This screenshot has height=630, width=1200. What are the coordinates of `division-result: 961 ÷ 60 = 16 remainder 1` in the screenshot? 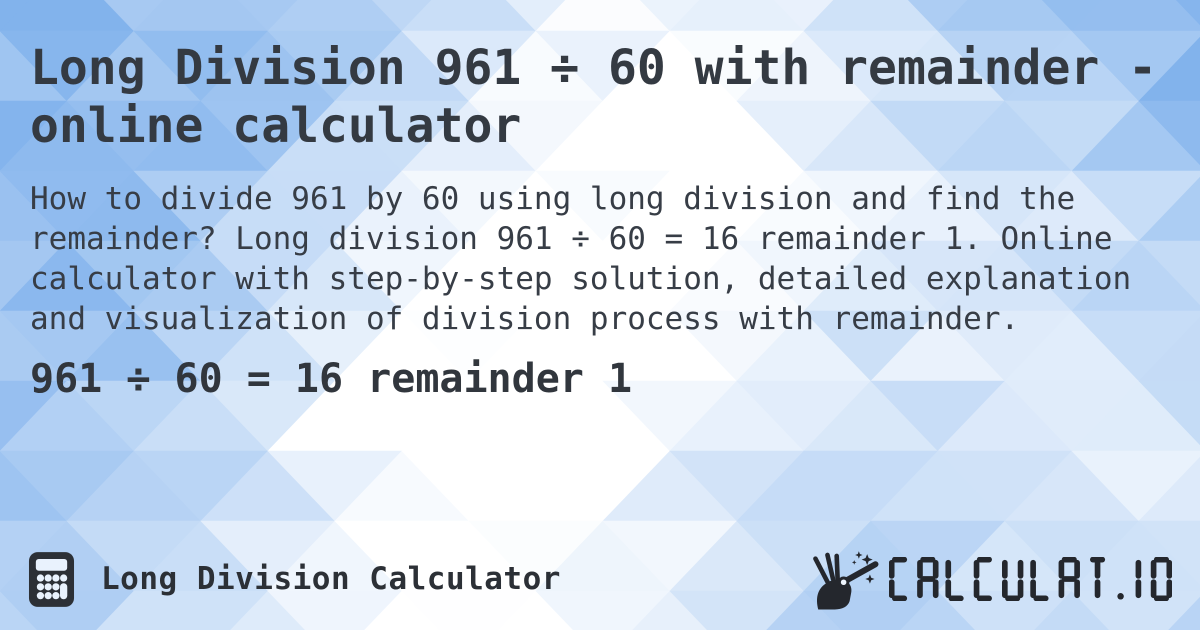 It's located at (331, 379).